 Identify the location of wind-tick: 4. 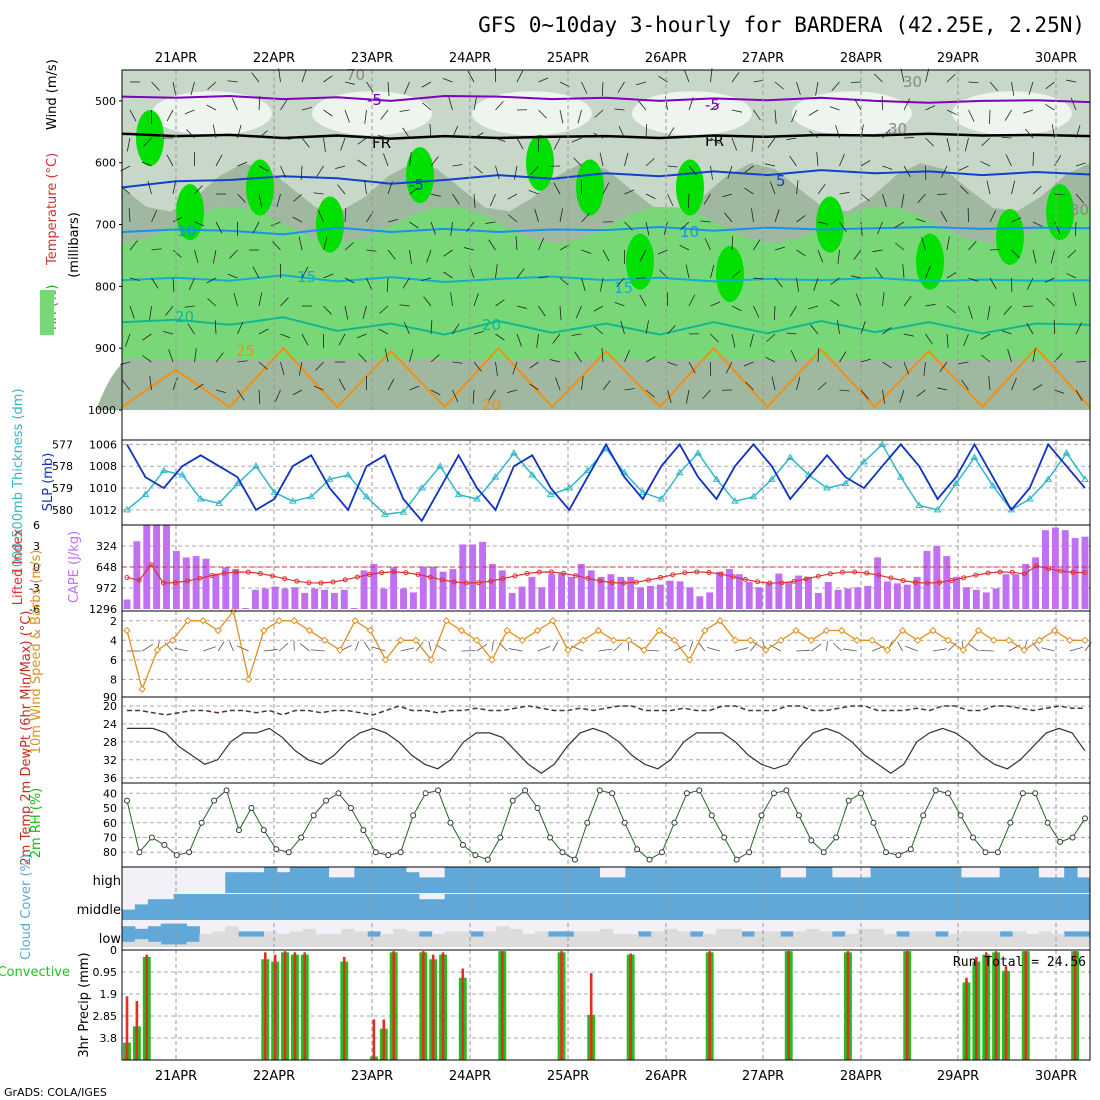
(113, 640).